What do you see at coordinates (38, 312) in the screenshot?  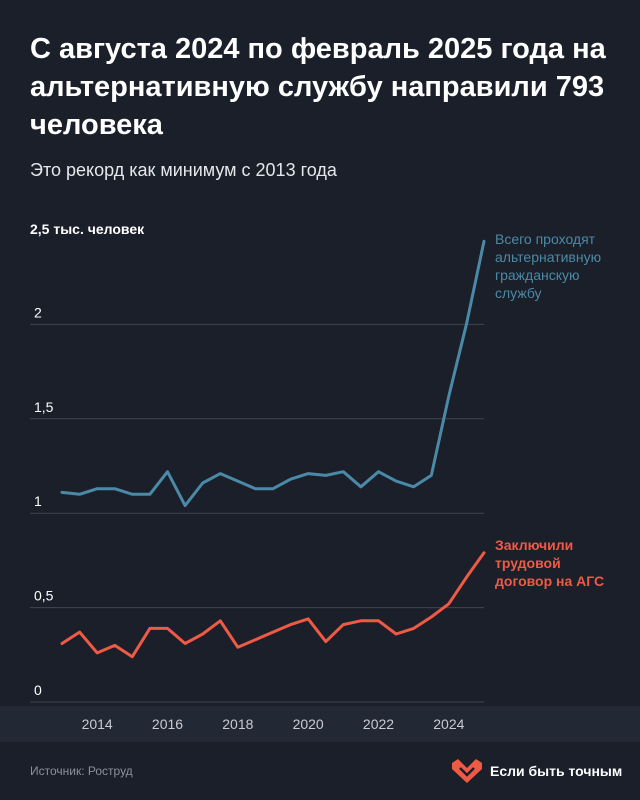 I see `y-tick-label: 2` at bounding box center [38, 312].